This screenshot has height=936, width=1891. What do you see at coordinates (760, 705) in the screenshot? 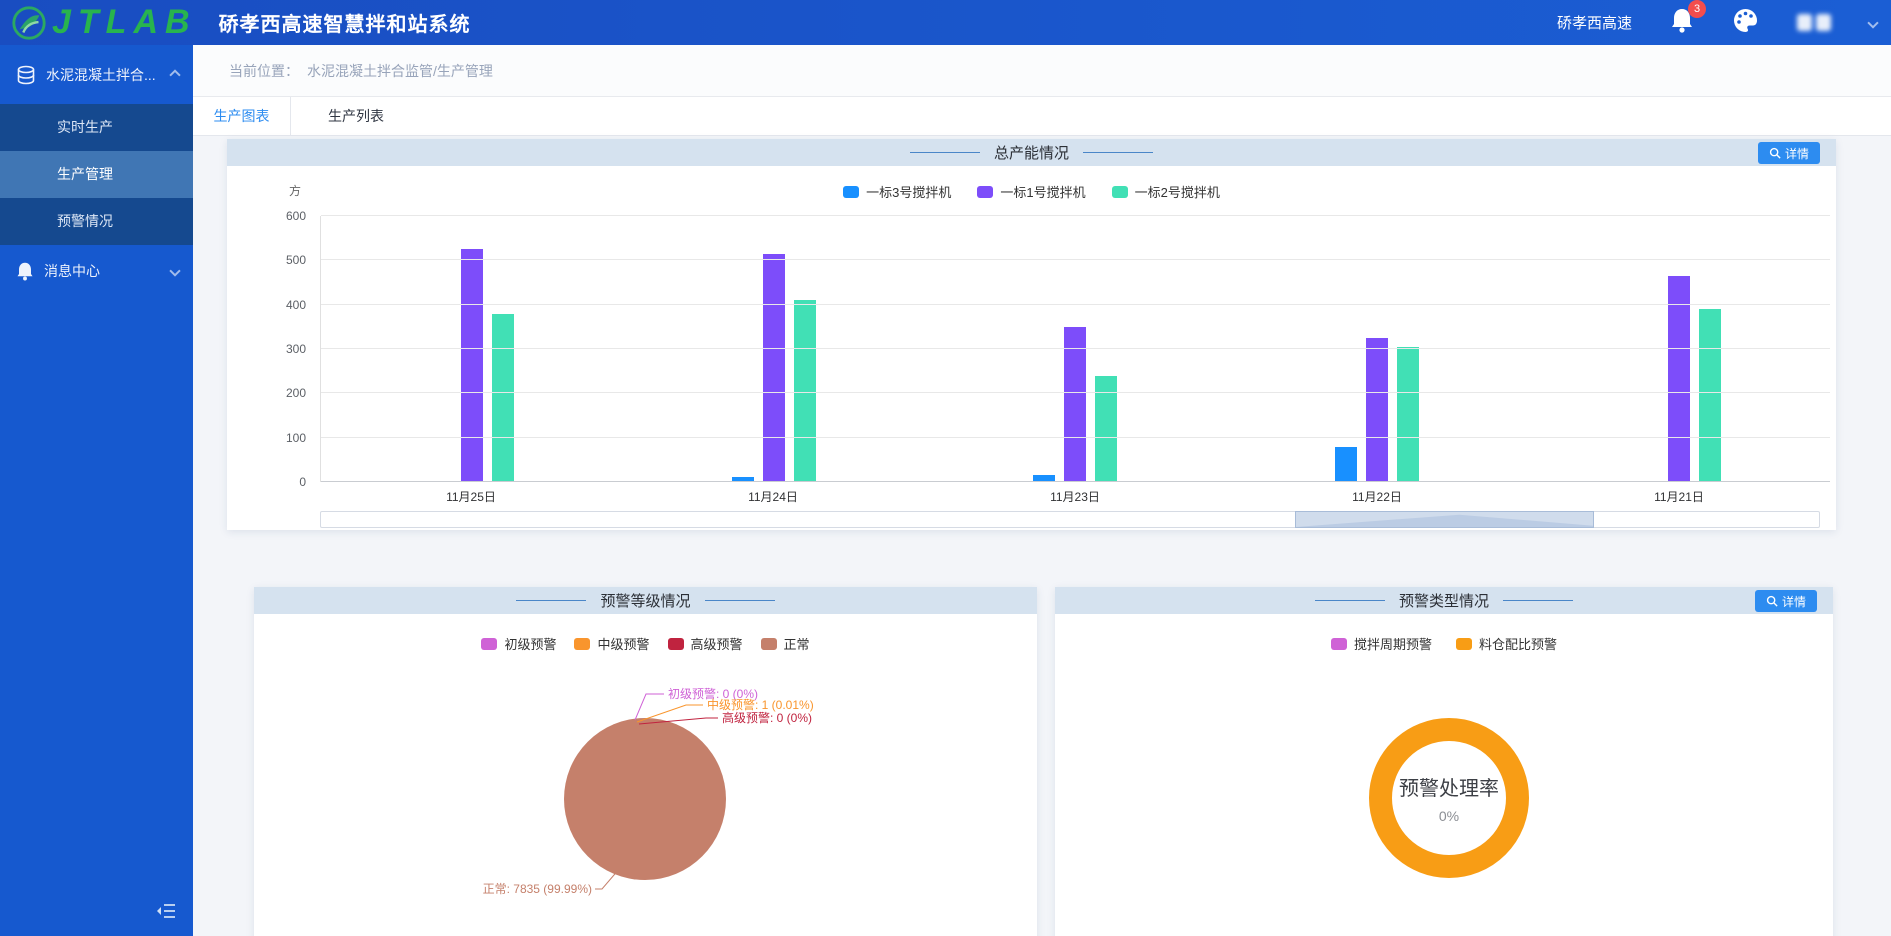
I see `pie-callout-level2: 中级预警: 1 (0.01%)` at bounding box center [760, 705].